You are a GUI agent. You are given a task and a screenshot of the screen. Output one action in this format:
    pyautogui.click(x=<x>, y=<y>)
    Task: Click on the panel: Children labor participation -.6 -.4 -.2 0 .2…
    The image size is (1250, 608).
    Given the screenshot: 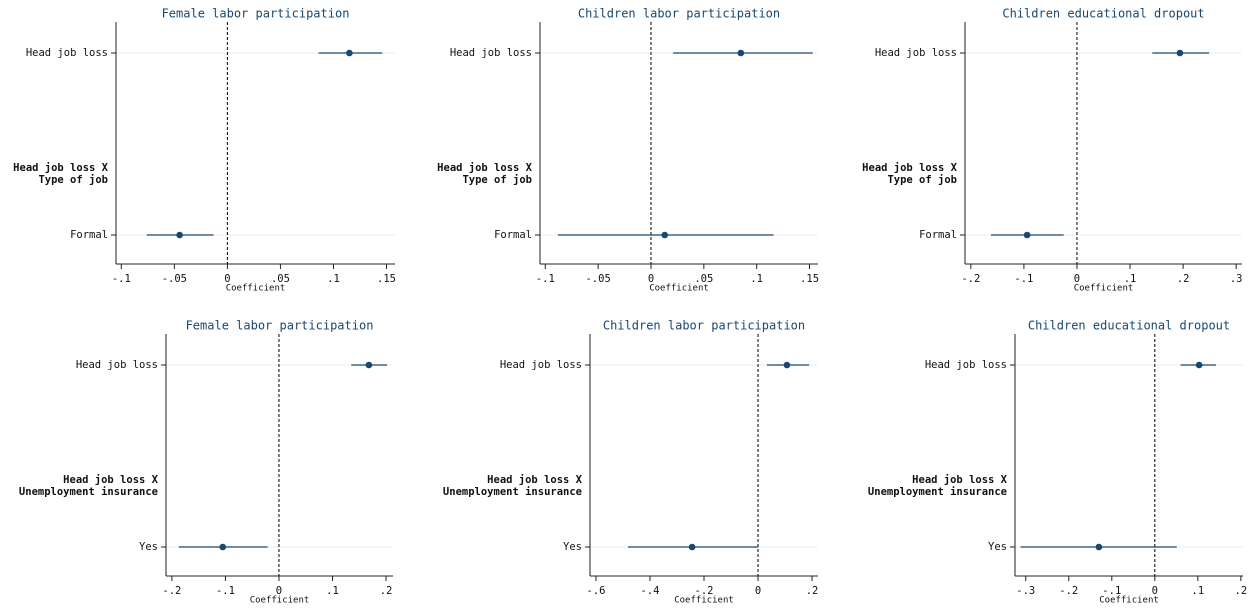 What is the action you would take?
    pyautogui.click(x=630, y=462)
    